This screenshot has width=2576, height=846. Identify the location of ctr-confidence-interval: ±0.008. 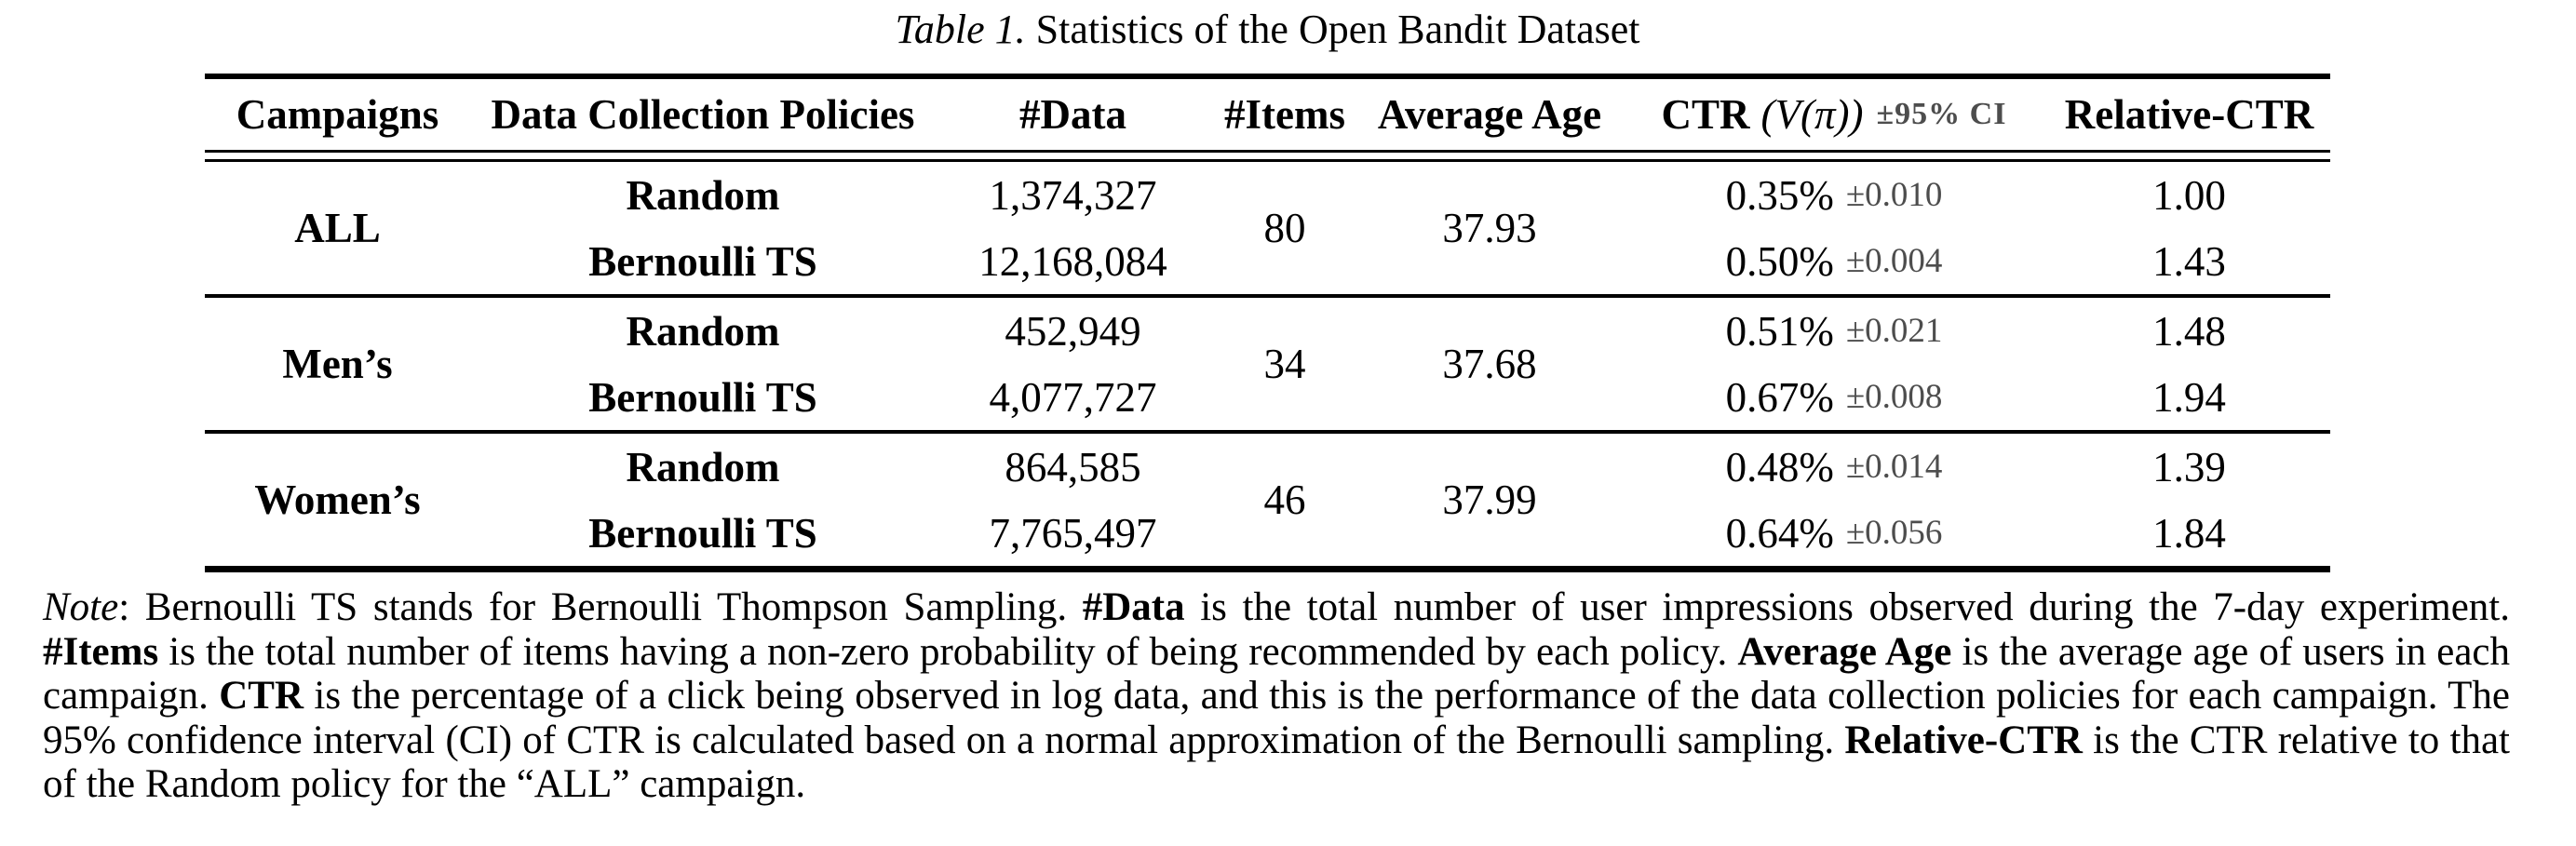
(1894, 397).